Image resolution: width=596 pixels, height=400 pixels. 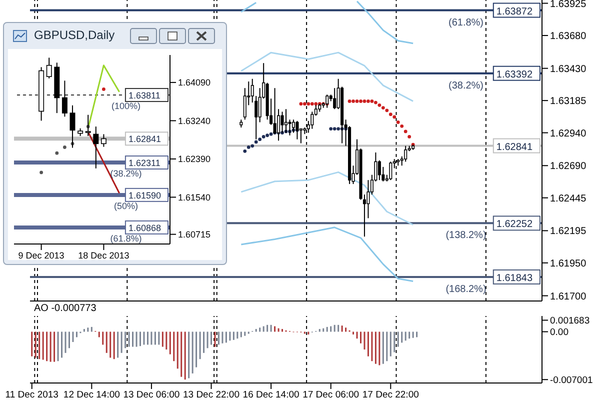 I want to click on x-tick-label: 18 Dec 2013, so click(x=104, y=255).